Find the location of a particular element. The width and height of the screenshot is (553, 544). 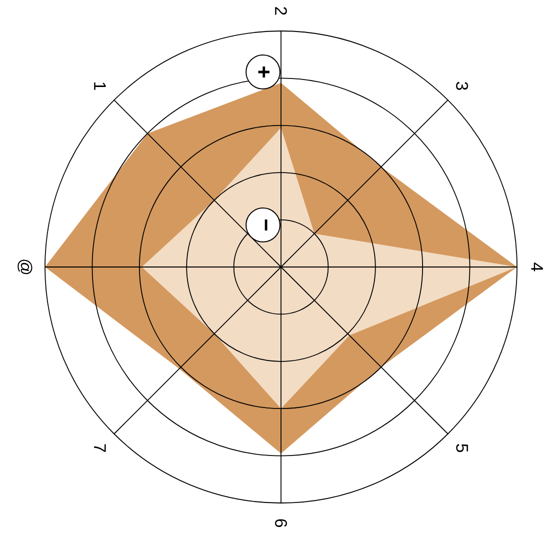

spoke-label: 4 is located at coordinates (537, 267).